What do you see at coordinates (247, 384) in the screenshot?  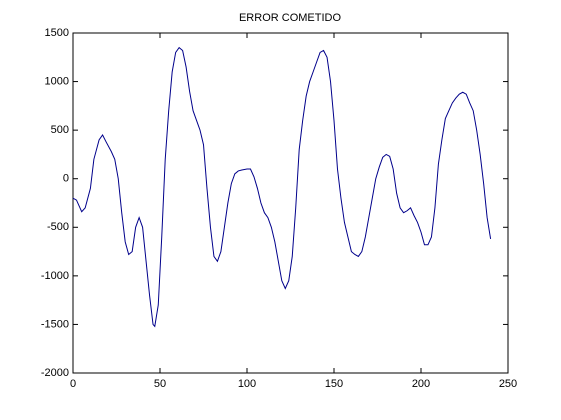 I see `x-tick-label: 100` at bounding box center [247, 384].